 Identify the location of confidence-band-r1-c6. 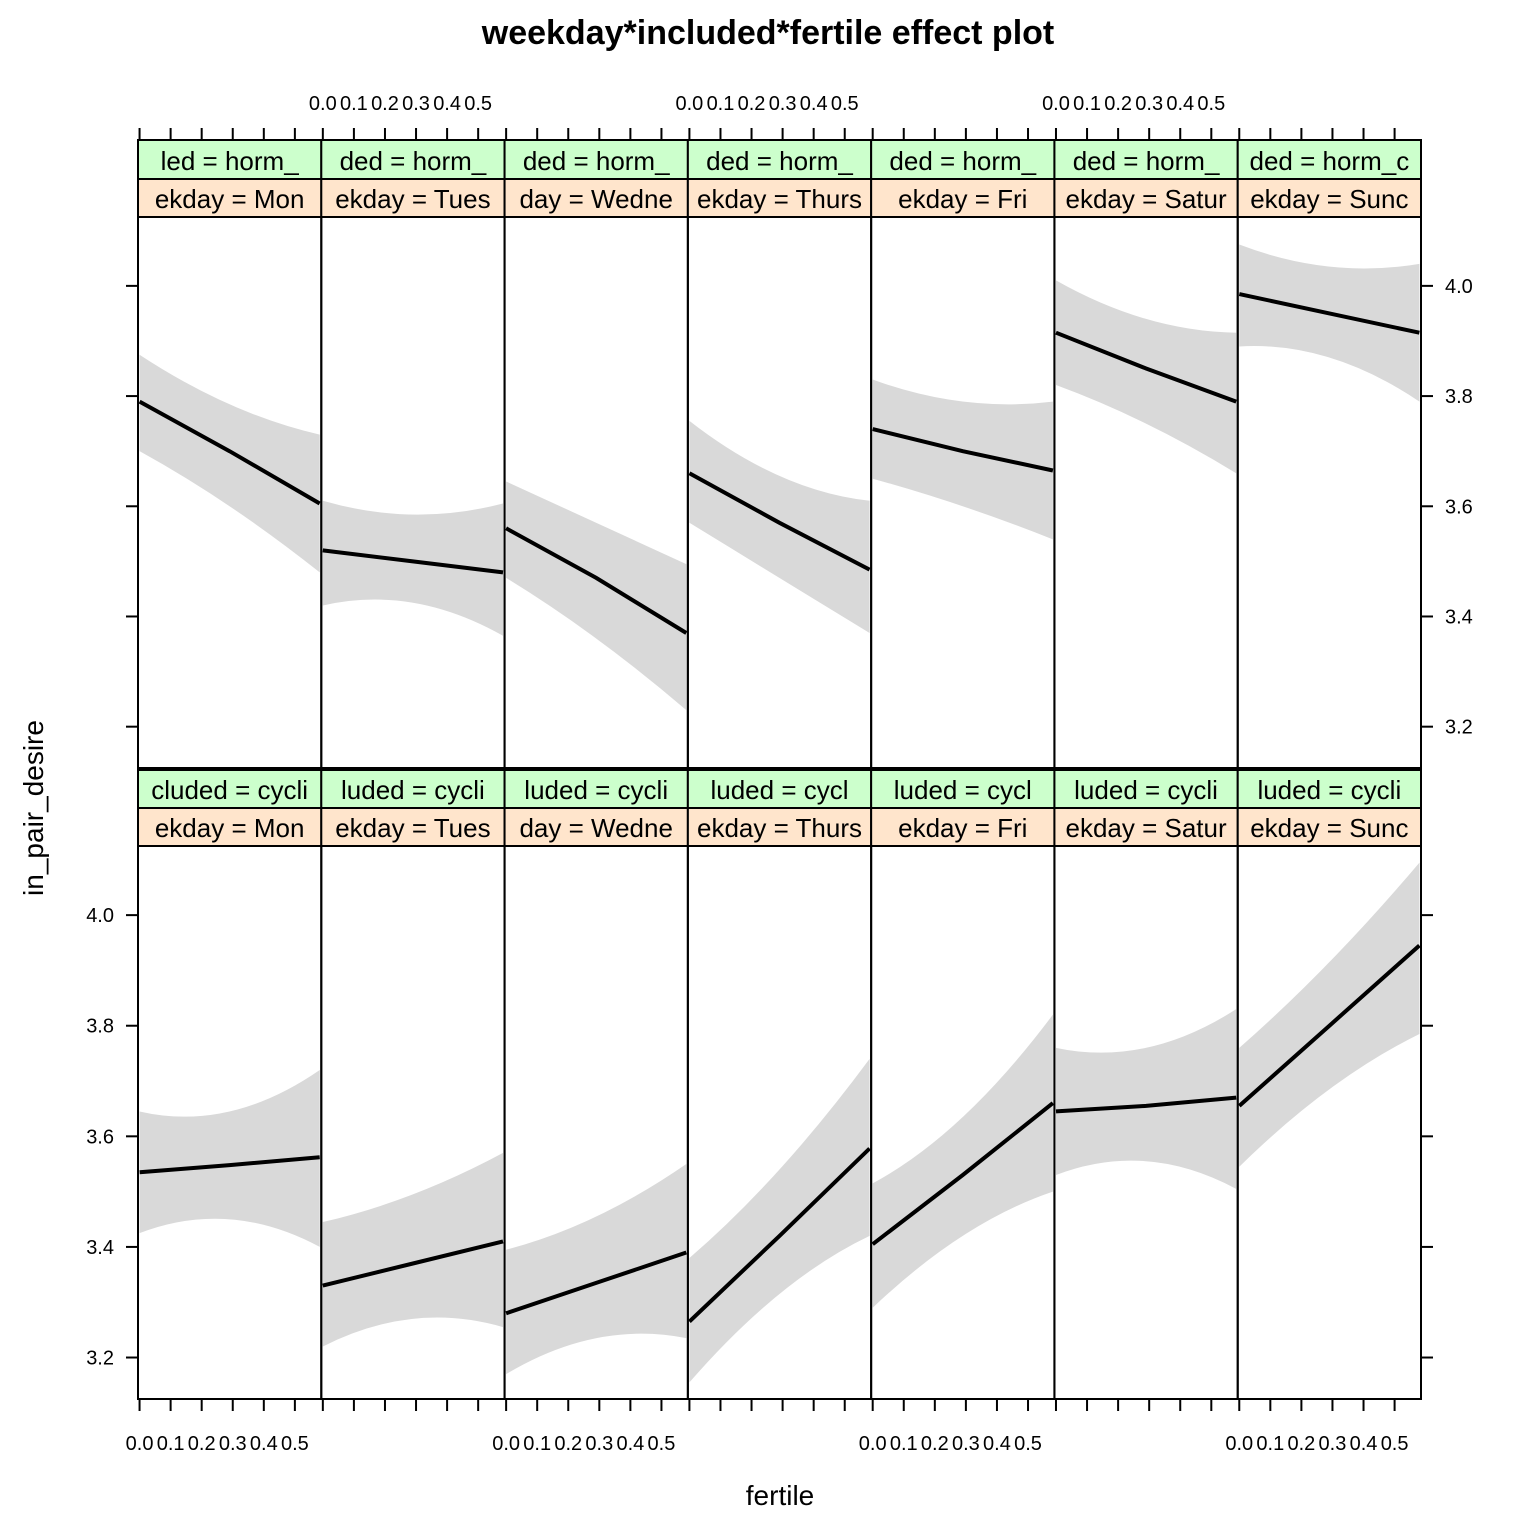
(1146, 377).